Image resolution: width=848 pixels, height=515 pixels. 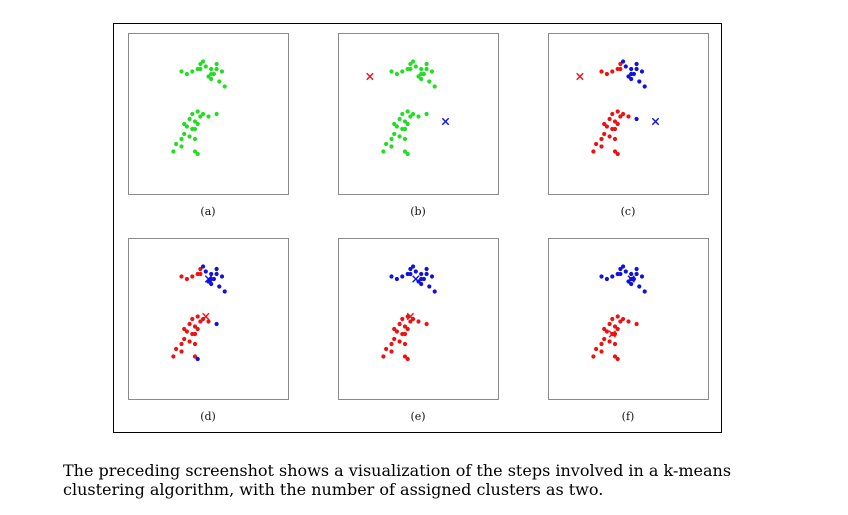 I want to click on plot-d, so click(x=199, y=313).